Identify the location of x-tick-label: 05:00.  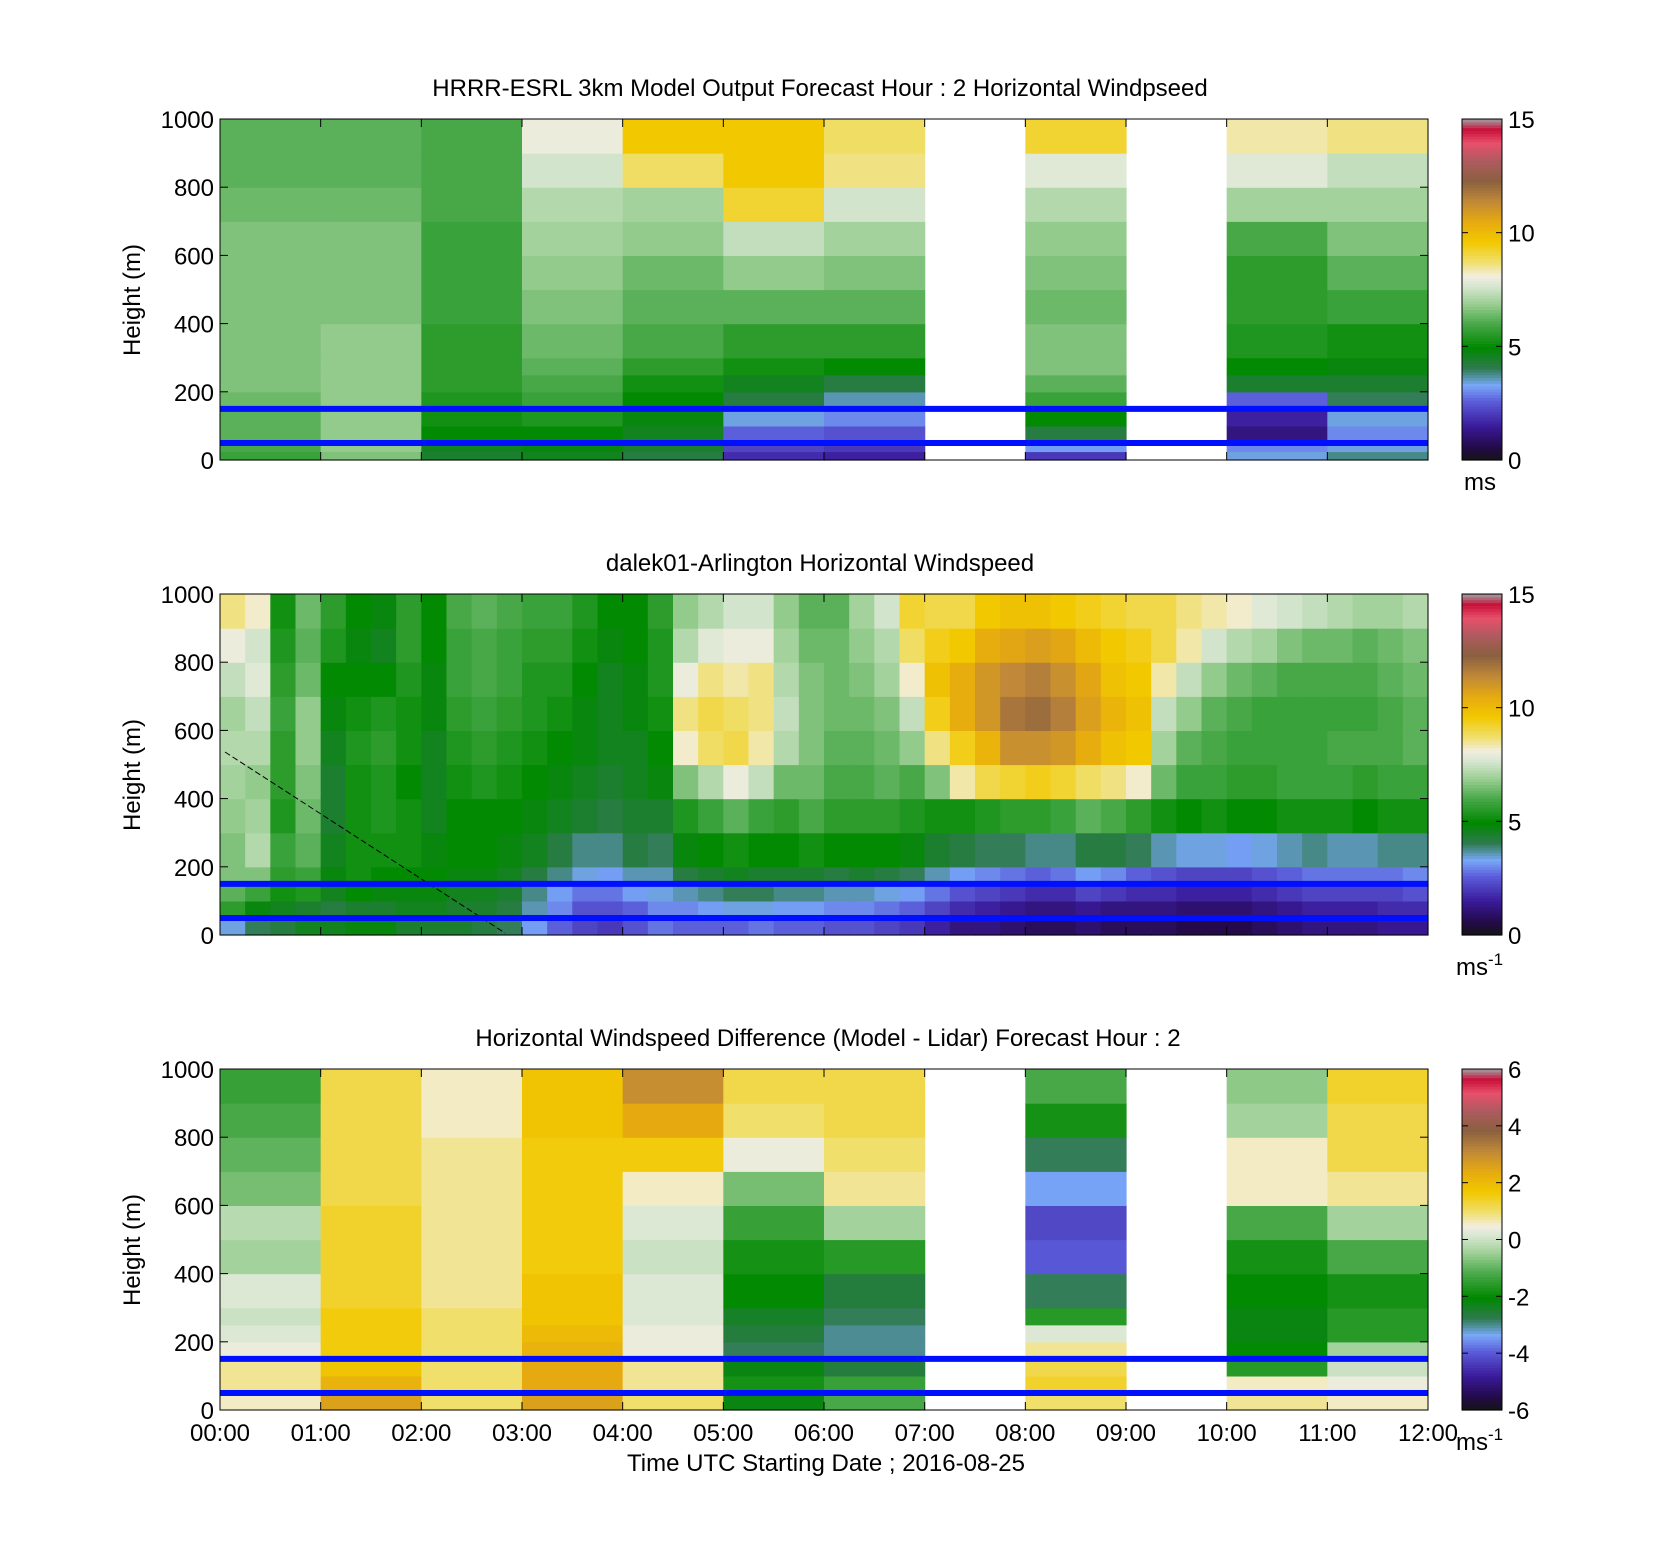
(723, 1433).